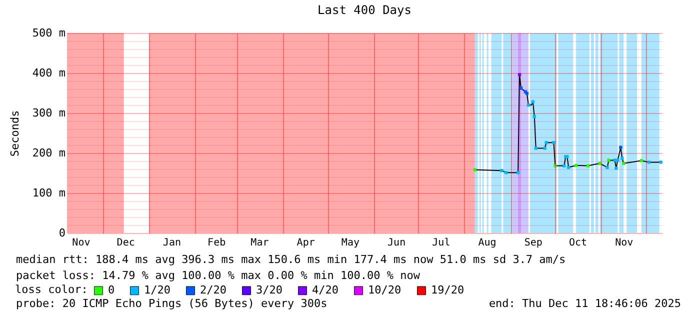  I want to click on x-tick-label: Jun, so click(397, 243).